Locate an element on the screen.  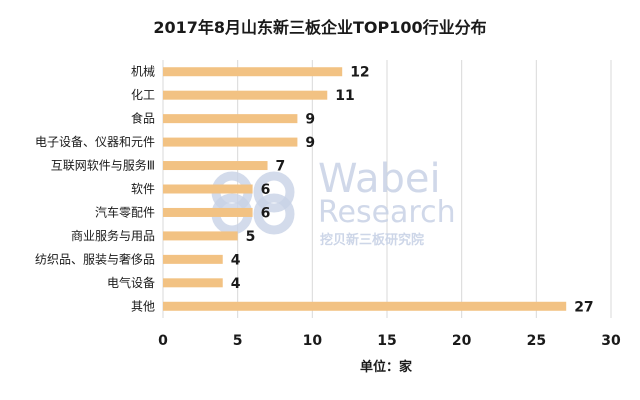
chart-title: 2017年8月山东新三板企业TOP100行业分布 is located at coordinates (319, 27).